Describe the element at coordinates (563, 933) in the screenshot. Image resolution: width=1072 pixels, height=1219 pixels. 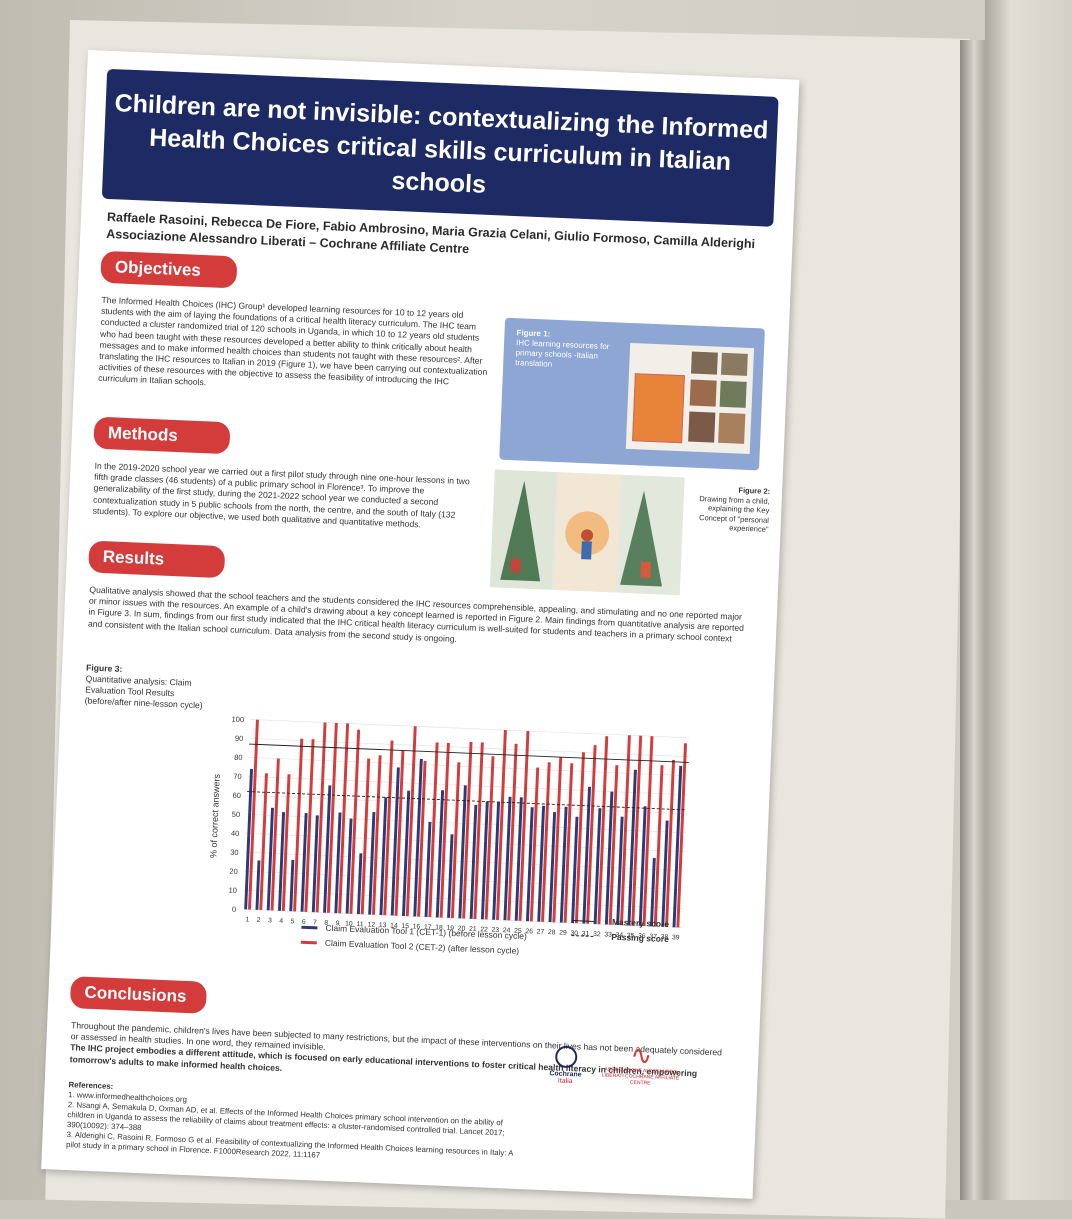
I see `x-tick-label: 29` at that location.